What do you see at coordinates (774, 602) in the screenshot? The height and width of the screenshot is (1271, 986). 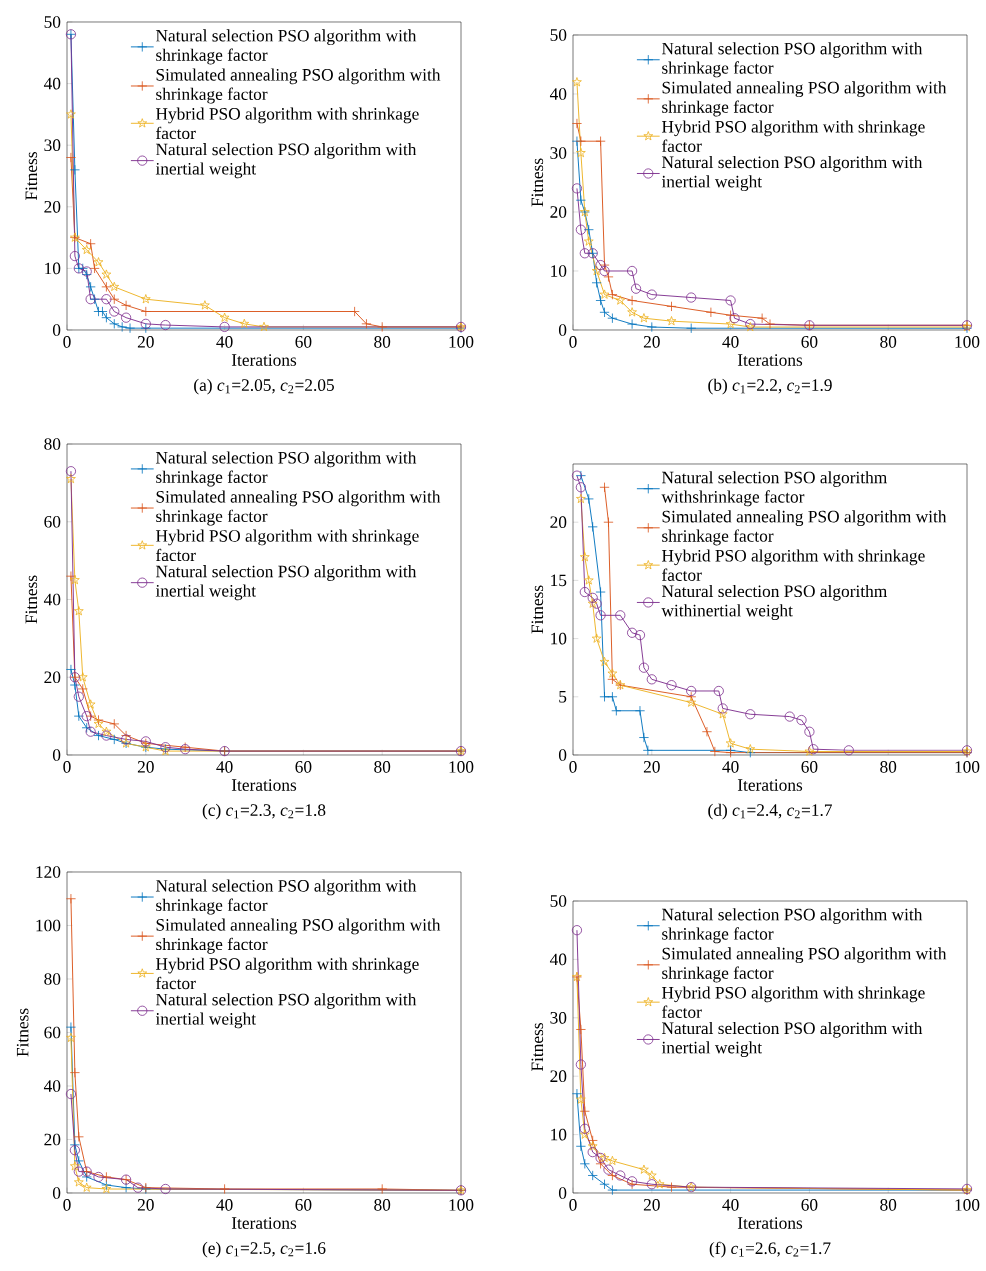 I see `legend-label: Natural selection PSO algorithm withinertial weight` at bounding box center [774, 602].